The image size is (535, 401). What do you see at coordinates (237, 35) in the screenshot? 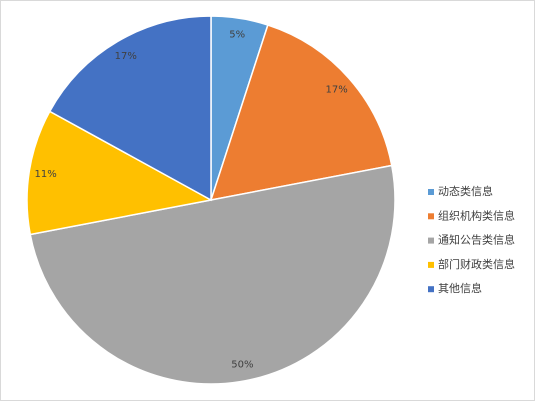
I see `data-label: 5%` at bounding box center [237, 35].